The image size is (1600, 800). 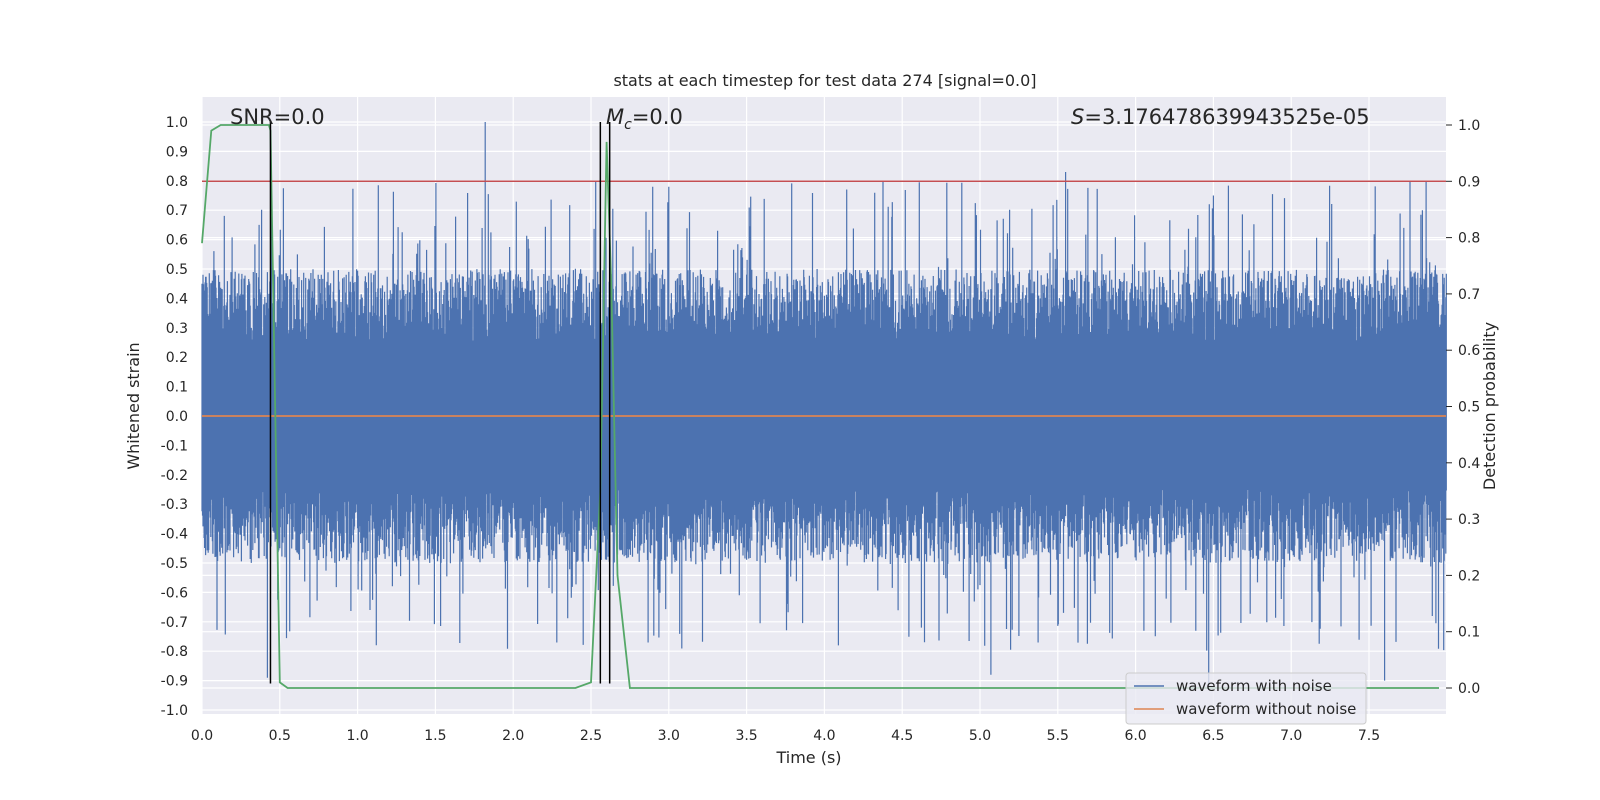 What do you see at coordinates (615, 117) in the screenshot?
I see `chirp-mass-symbol: M` at bounding box center [615, 117].